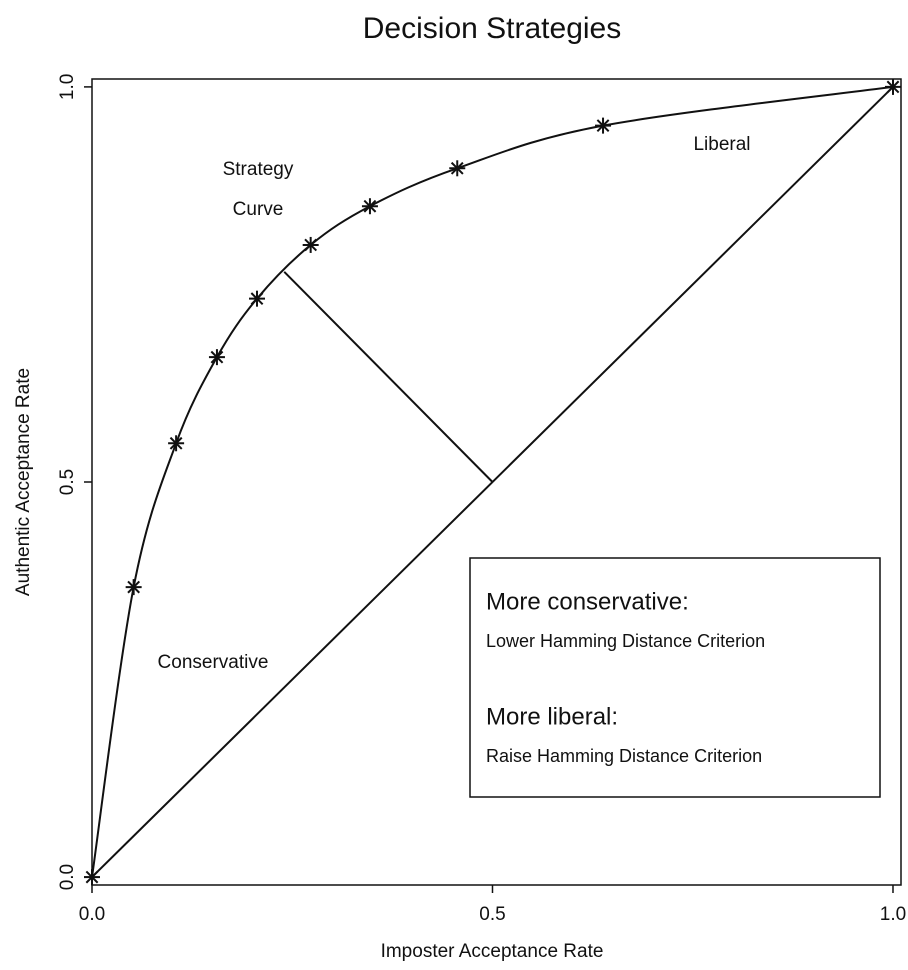  Describe the element at coordinates (92, 914) in the screenshot. I see `x-tick-label: 0.0` at that location.